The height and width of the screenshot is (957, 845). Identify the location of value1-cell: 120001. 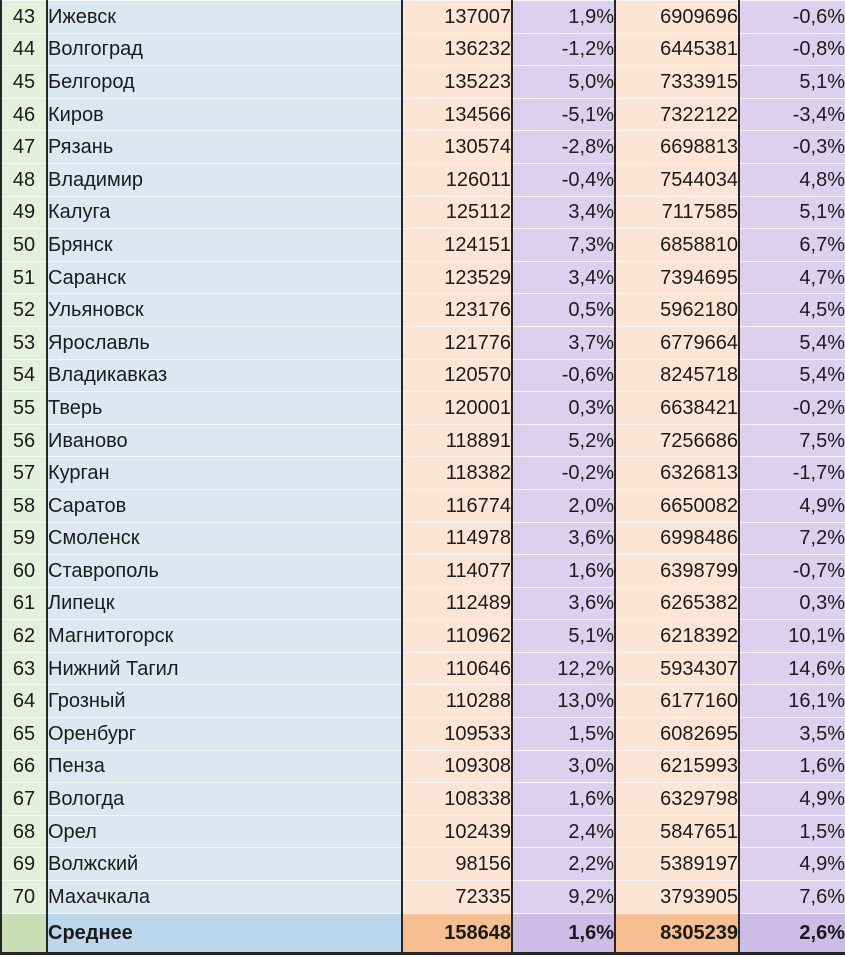
(457, 408).